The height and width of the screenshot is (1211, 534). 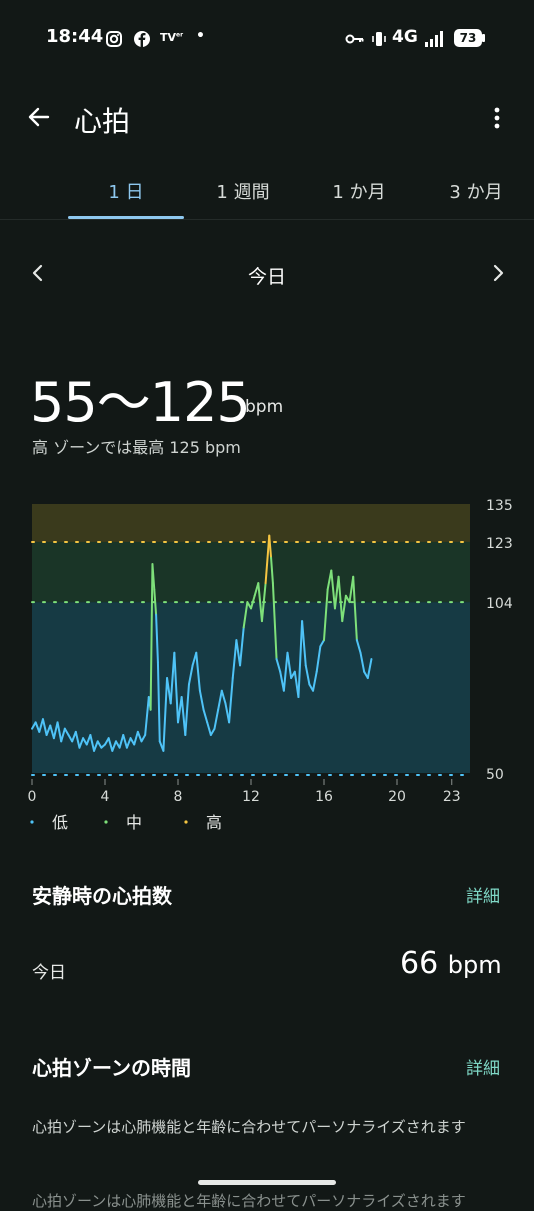 I want to click on x-tick-label: 0, so click(x=32, y=797).